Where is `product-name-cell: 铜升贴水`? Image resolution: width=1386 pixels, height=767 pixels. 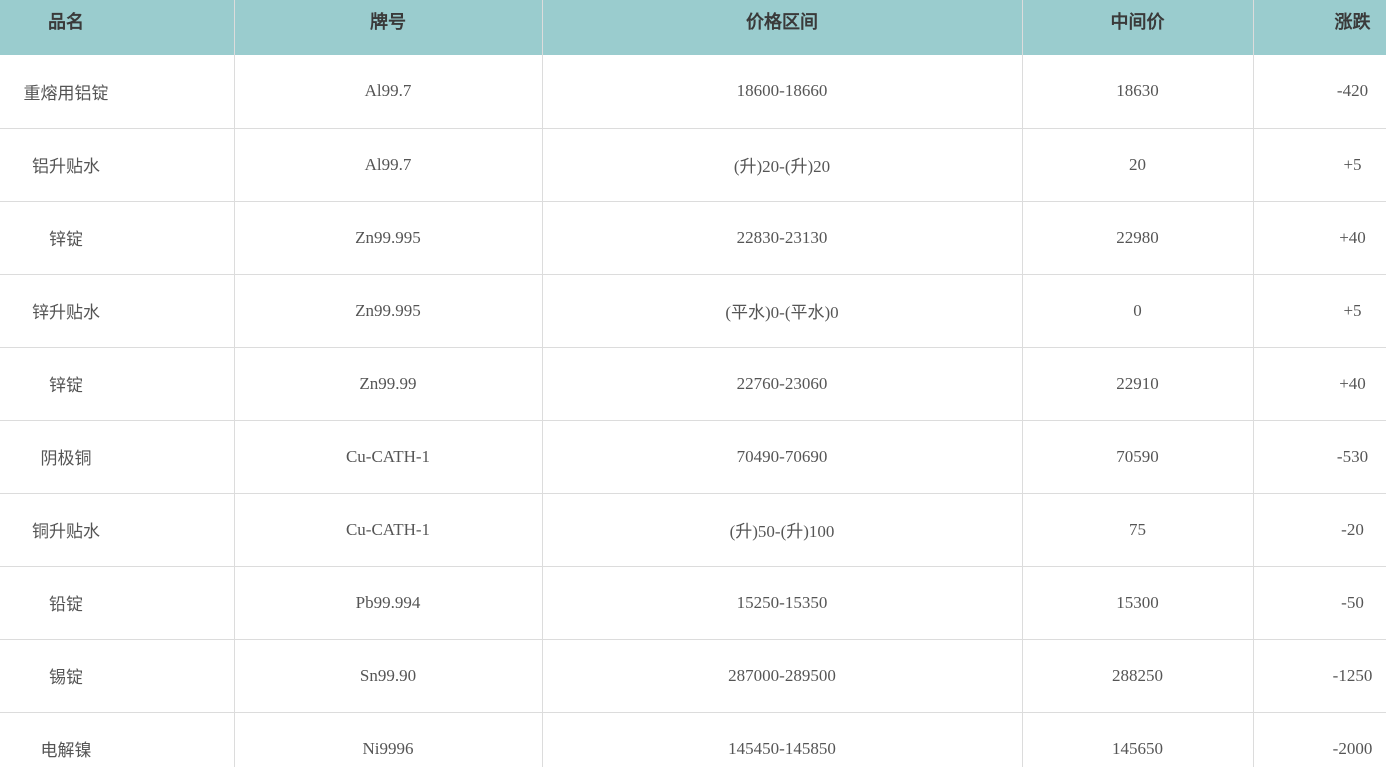 product-name-cell: 铜升贴水 is located at coordinates (117, 530).